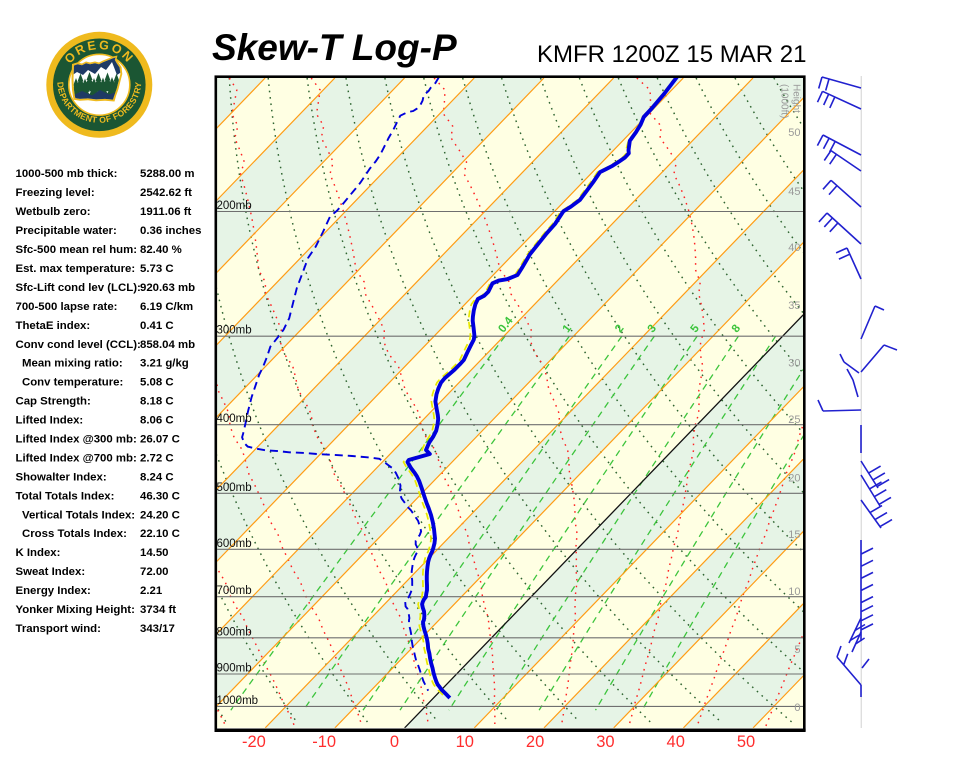 Image resolution: width=960 pixels, height=768 pixels. Describe the element at coordinates (151, 591) in the screenshot. I see `svg-text: 2.21` at that location.